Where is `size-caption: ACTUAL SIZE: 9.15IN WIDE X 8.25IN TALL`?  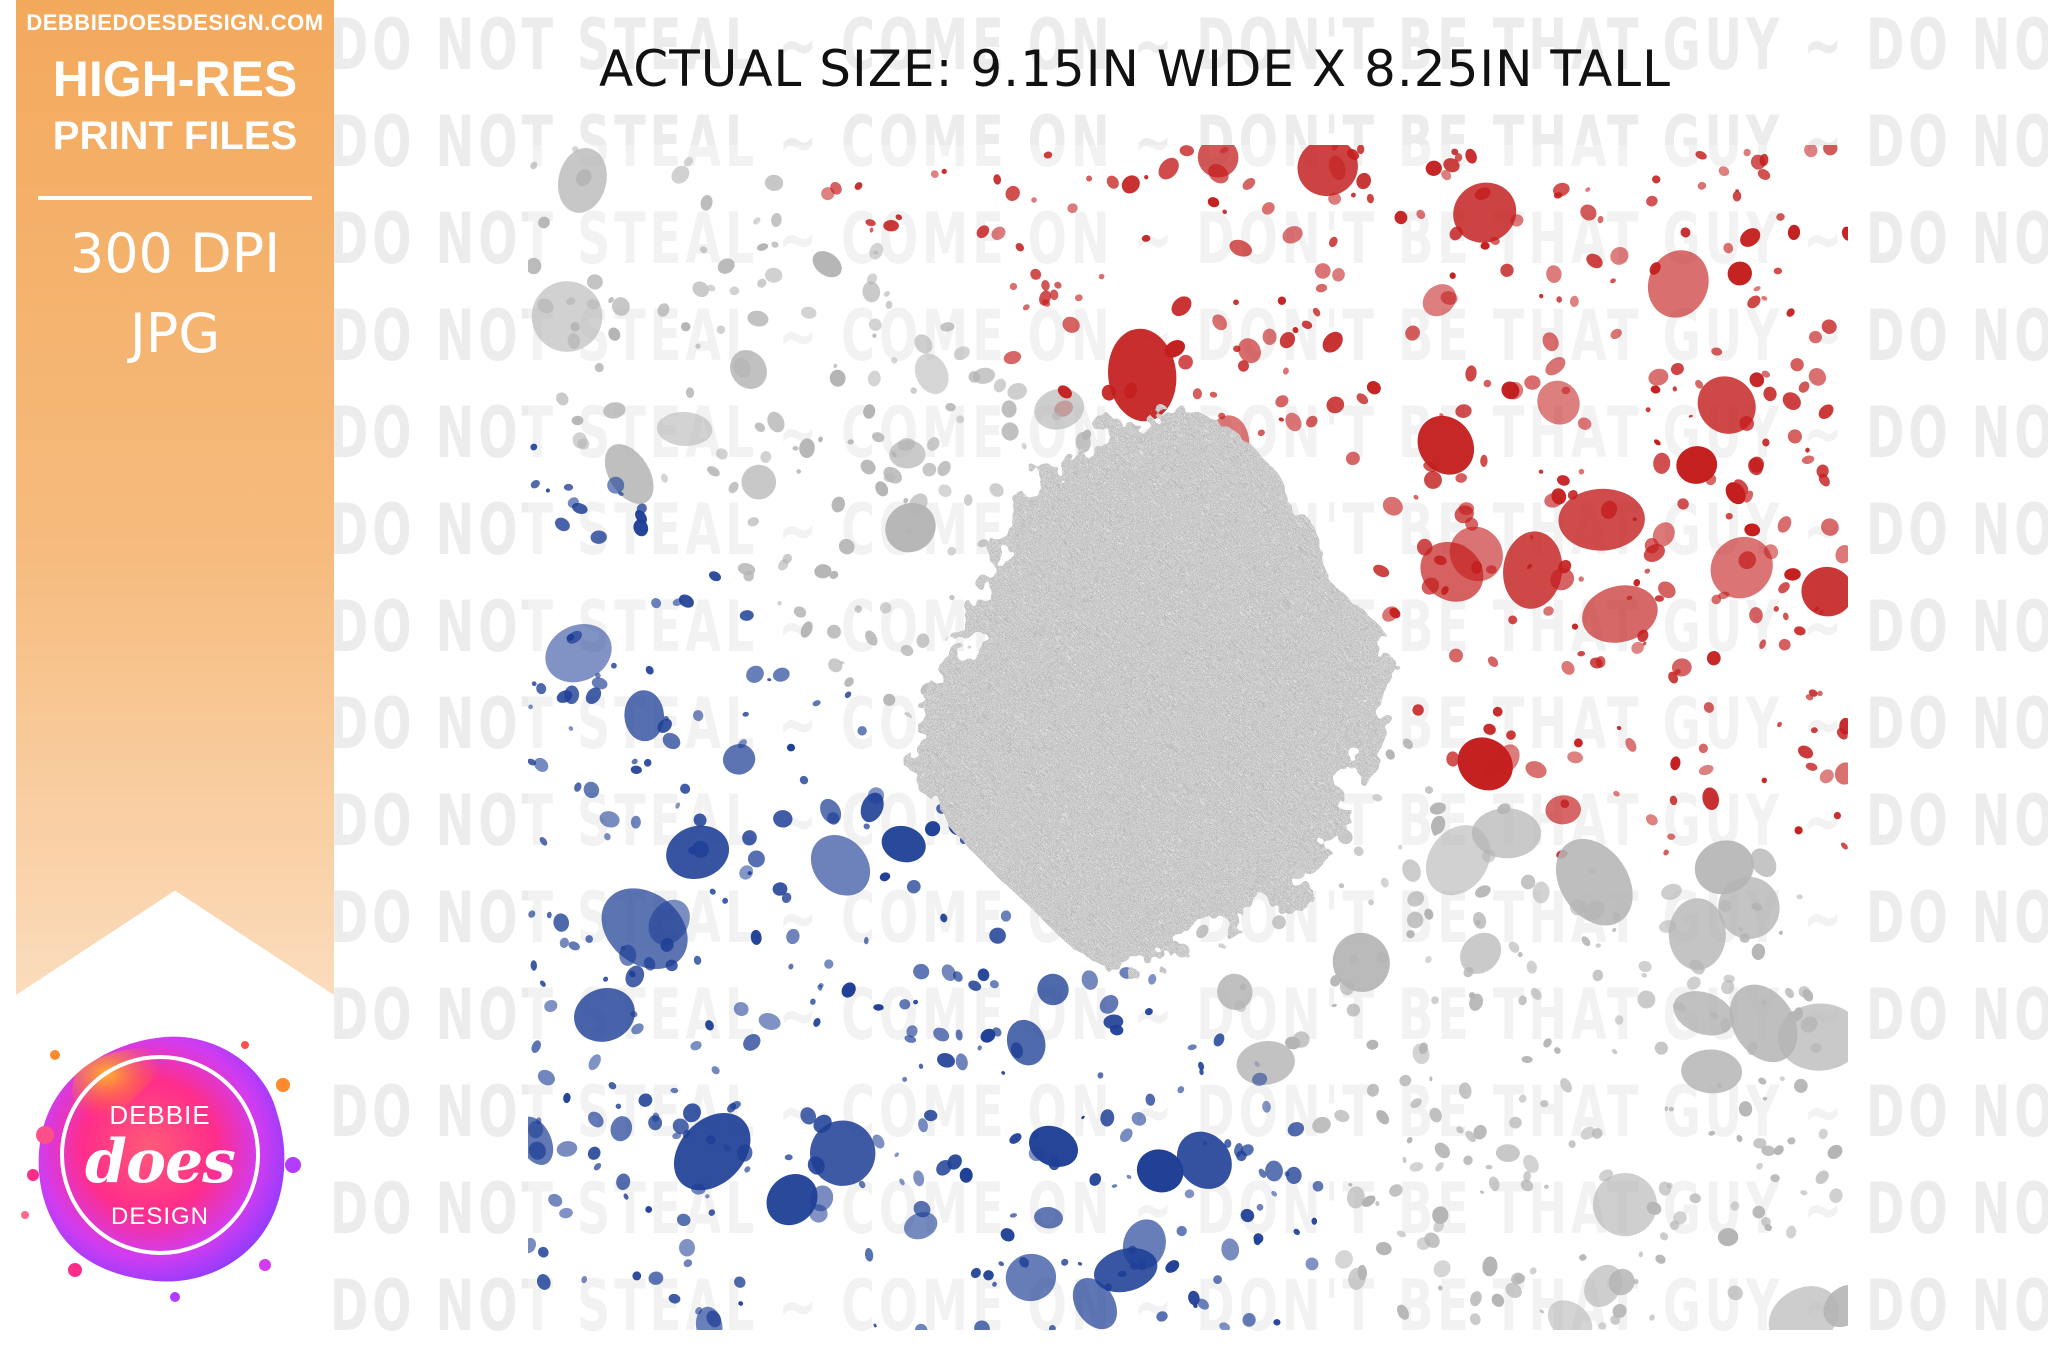
size-caption: ACTUAL SIZE: 9.15IN WIDE X 8.25IN TALL is located at coordinates (1135, 69).